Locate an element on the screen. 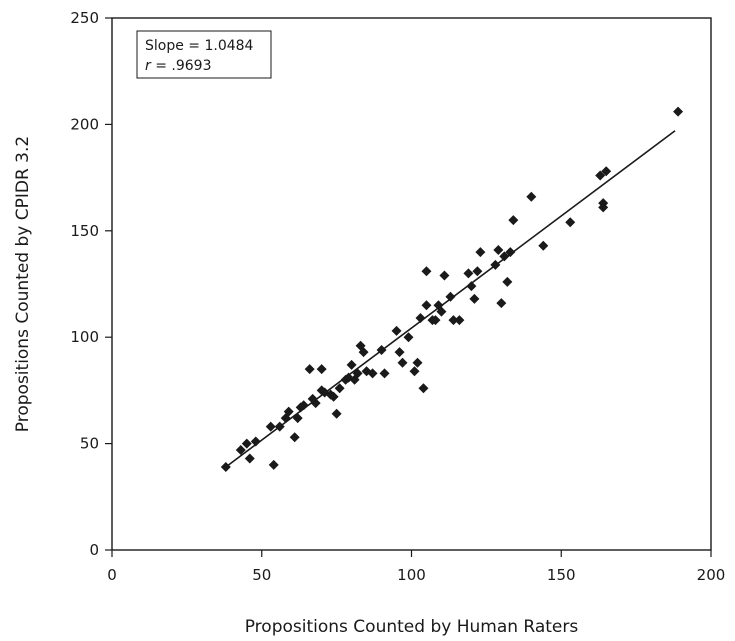 This screenshot has width=735, height=641. slope-text: Slope = 1.0484 is located at coordinates (199, 46).